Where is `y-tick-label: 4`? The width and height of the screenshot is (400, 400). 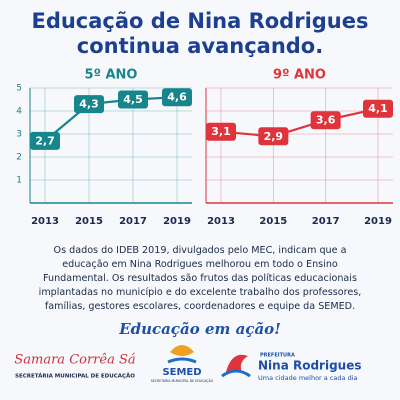 y-tick-label: 4 is located at coordinates (19, 112).